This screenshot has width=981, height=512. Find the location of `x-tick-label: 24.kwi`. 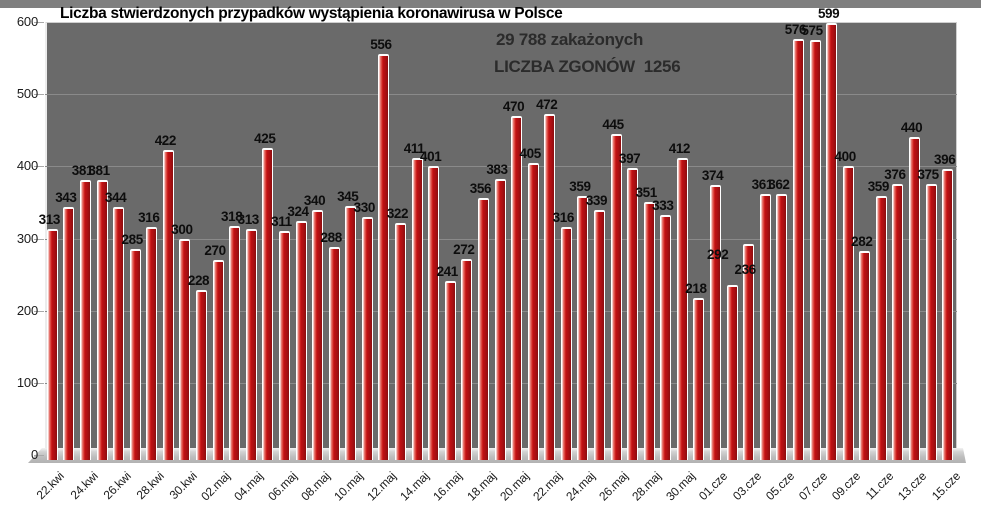

x-tick-label: 24.kwi is located at coordinates (84, 486).